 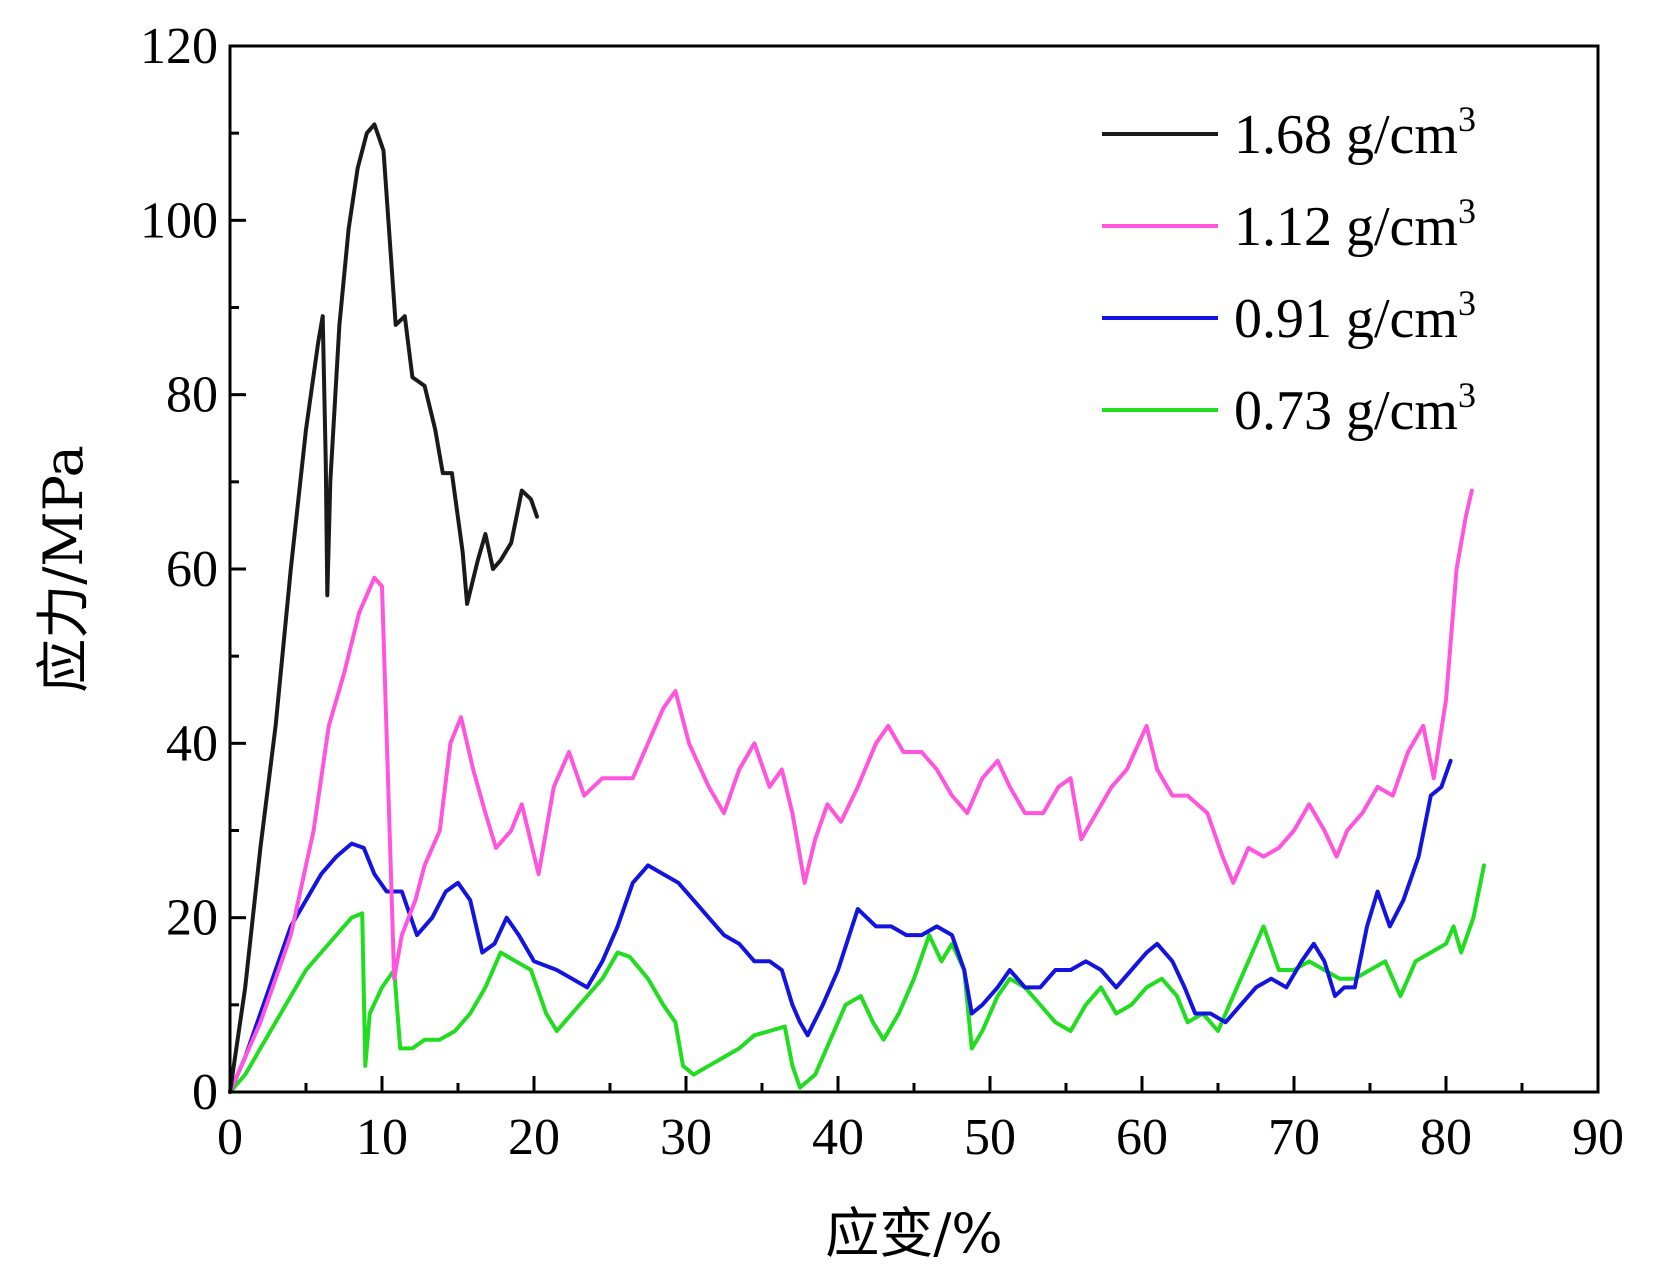 I want to click on x-tick-label: 40, so click(x=838, y=1137).